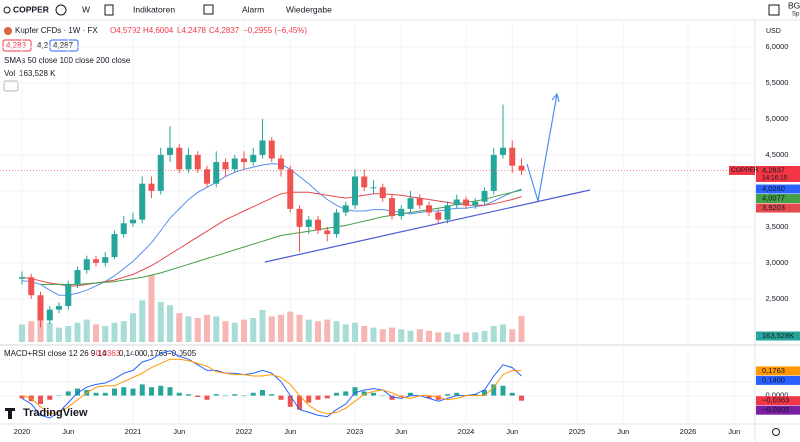 Image resolution: width=800 pixels, height=442 pixels. I want to click on buy-box, so click(64, 45).